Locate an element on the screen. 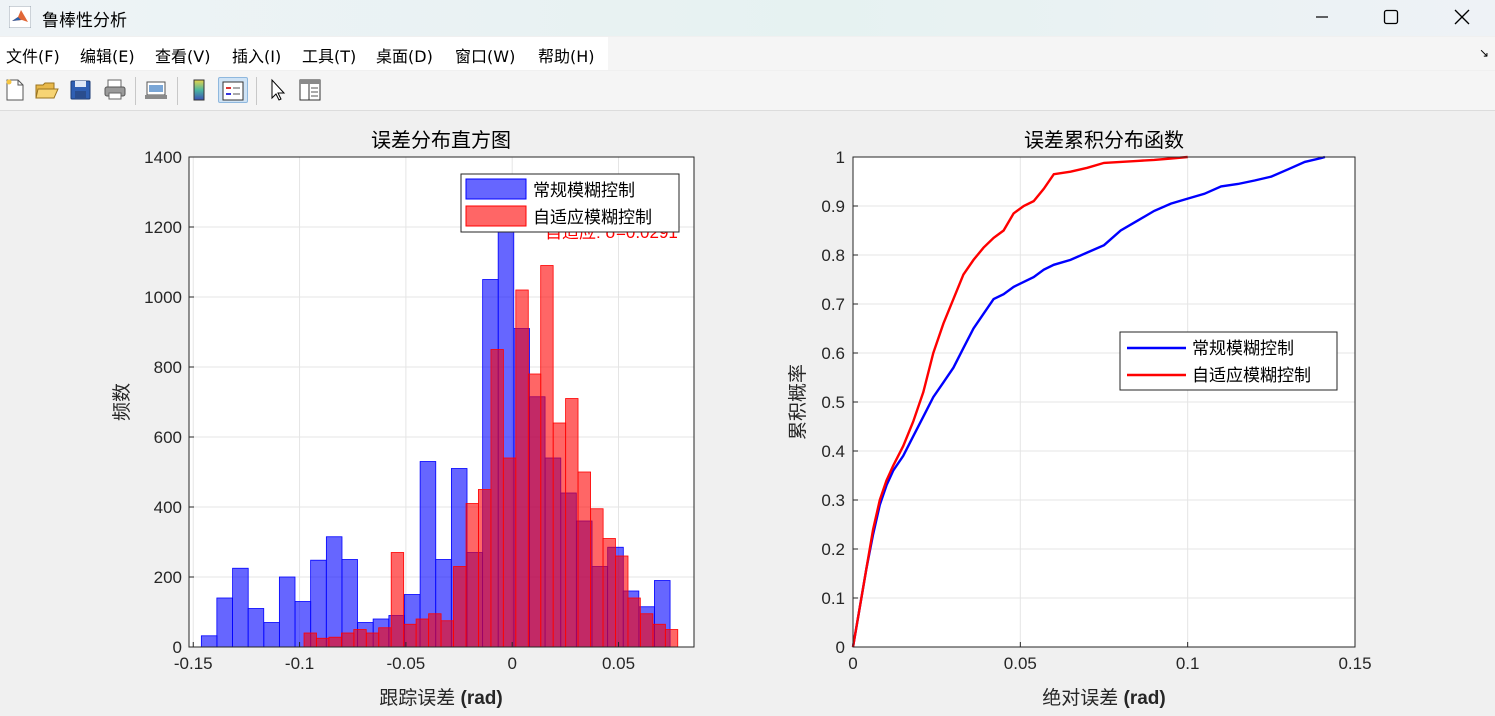 Image resolution: width=1495 pixels, height=716 pixels. histogram-title: 误差分布直方图 is located at coordinates (441, 140).